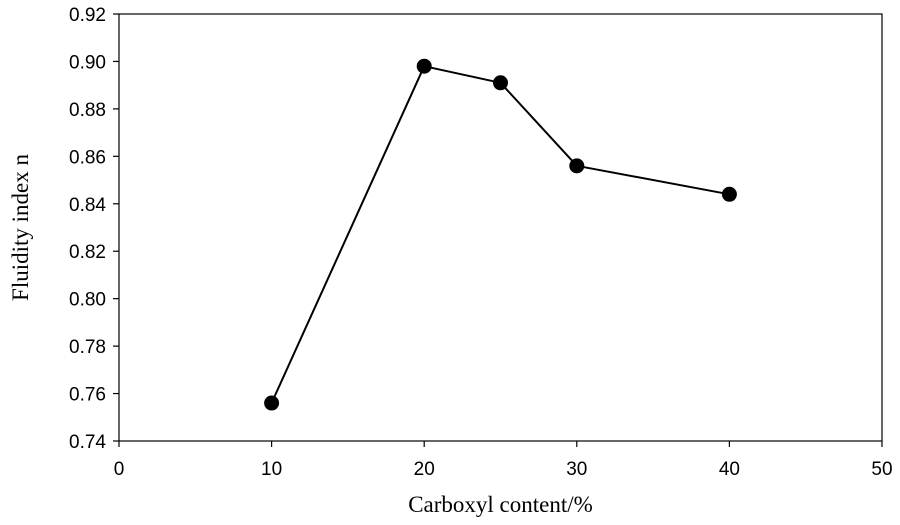 Image resolution: width=900 pixels, height=525 pixels. I want to click on y-tick-label: 0.76, so click(87, 395).